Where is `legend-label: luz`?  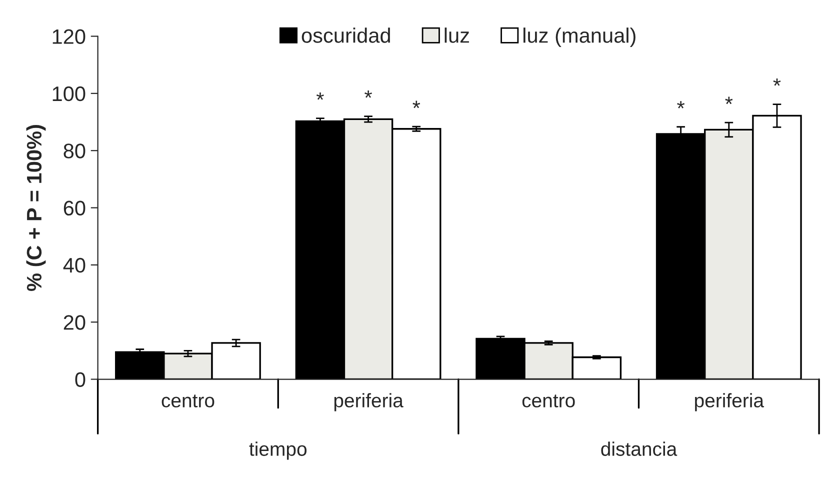 legend-label: luz is located at coordinates (456, 35).